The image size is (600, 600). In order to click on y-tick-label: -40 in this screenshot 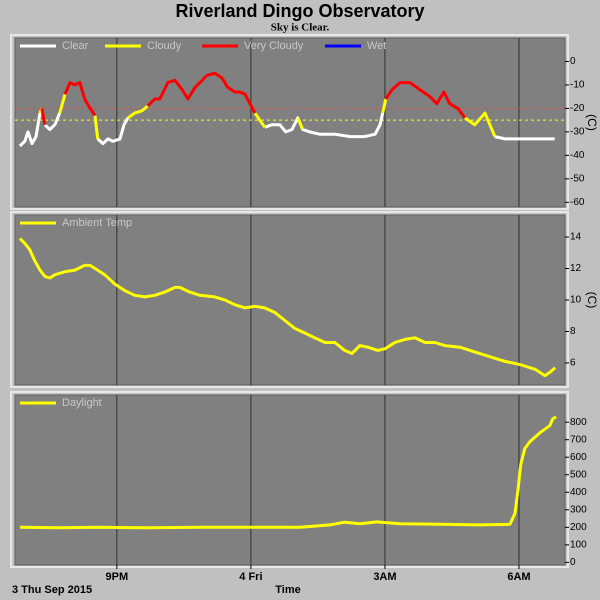, I will do `click(577, 155)`.